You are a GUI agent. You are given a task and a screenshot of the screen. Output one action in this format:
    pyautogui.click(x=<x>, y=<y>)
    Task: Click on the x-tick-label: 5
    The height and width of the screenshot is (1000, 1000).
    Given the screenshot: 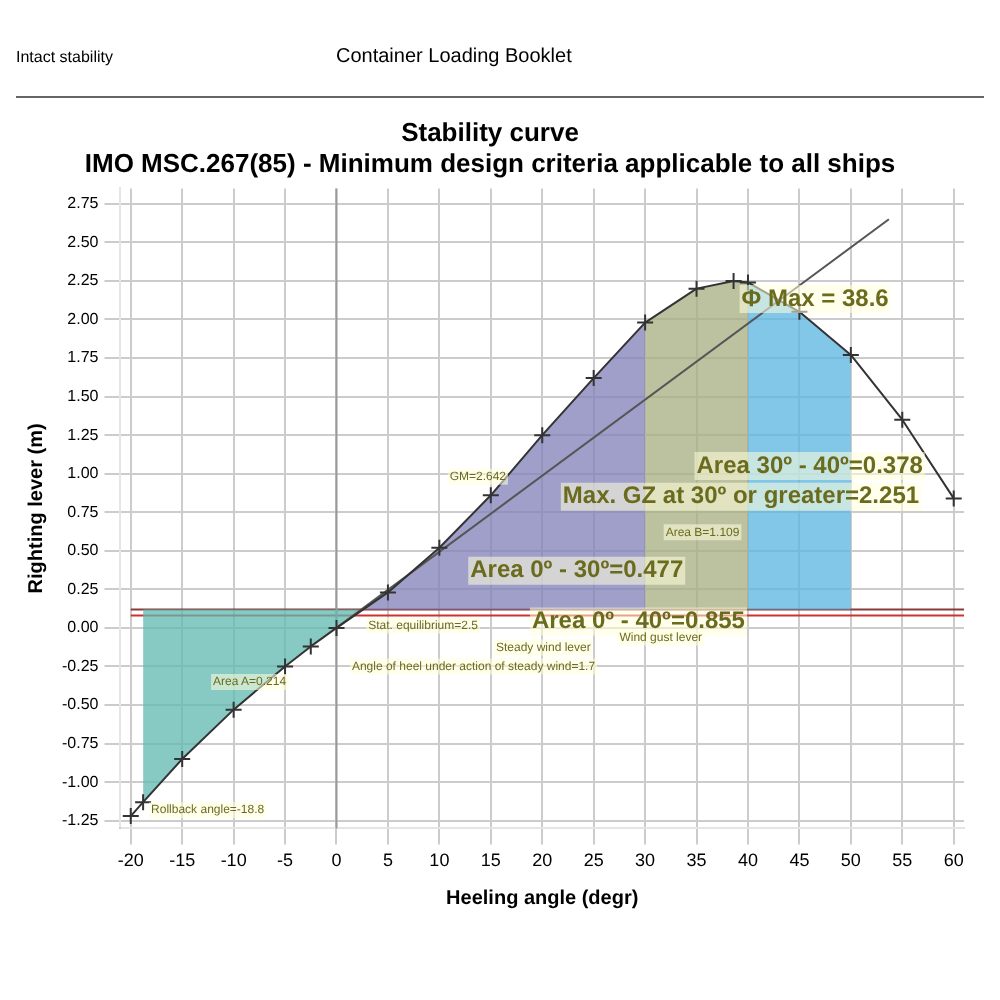 What is the action you would take?
    pyautogui.click(x=387, y=860)
    